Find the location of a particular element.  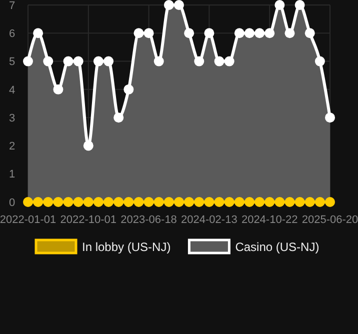

y-tick-label: 0 is located at coordinates (12, 202).